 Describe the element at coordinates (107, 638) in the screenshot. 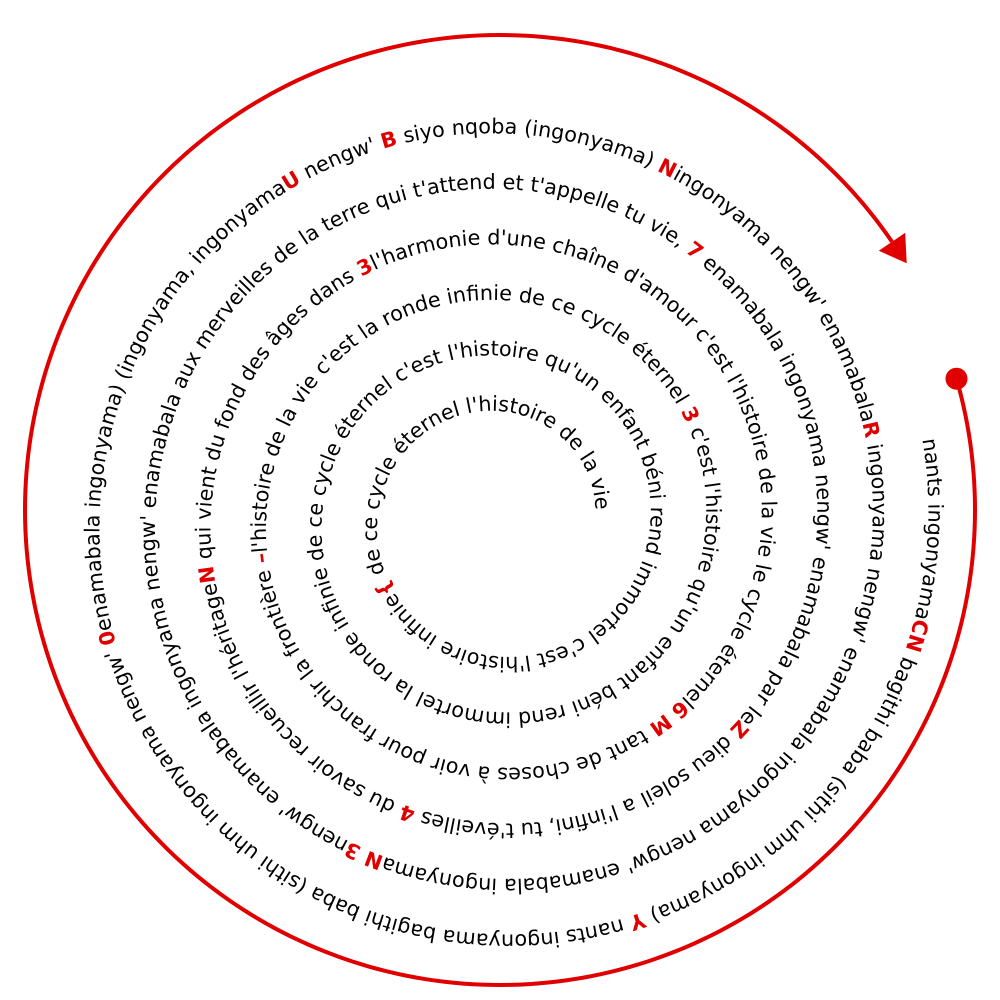

I see `highlight-glyph: 0` at that location.